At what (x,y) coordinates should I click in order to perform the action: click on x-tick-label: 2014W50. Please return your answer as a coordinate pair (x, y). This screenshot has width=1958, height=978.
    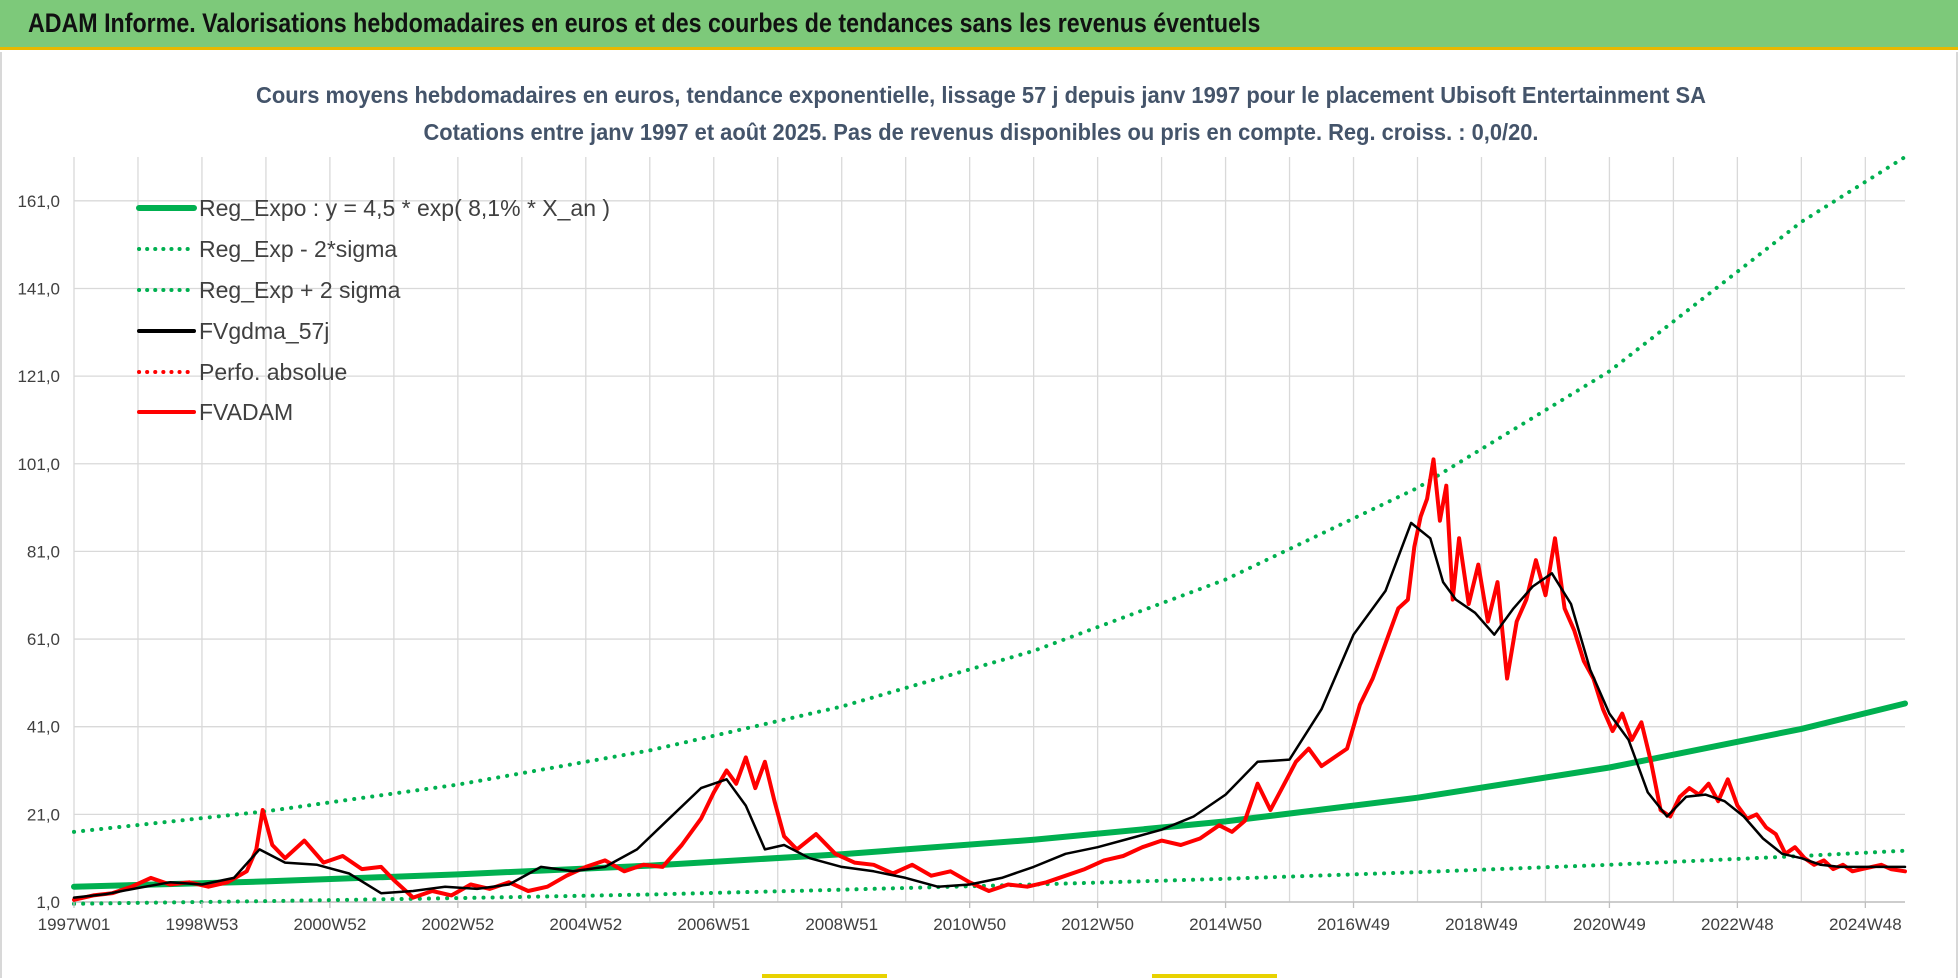
    Looking at the image, I should click on (1225, 924).